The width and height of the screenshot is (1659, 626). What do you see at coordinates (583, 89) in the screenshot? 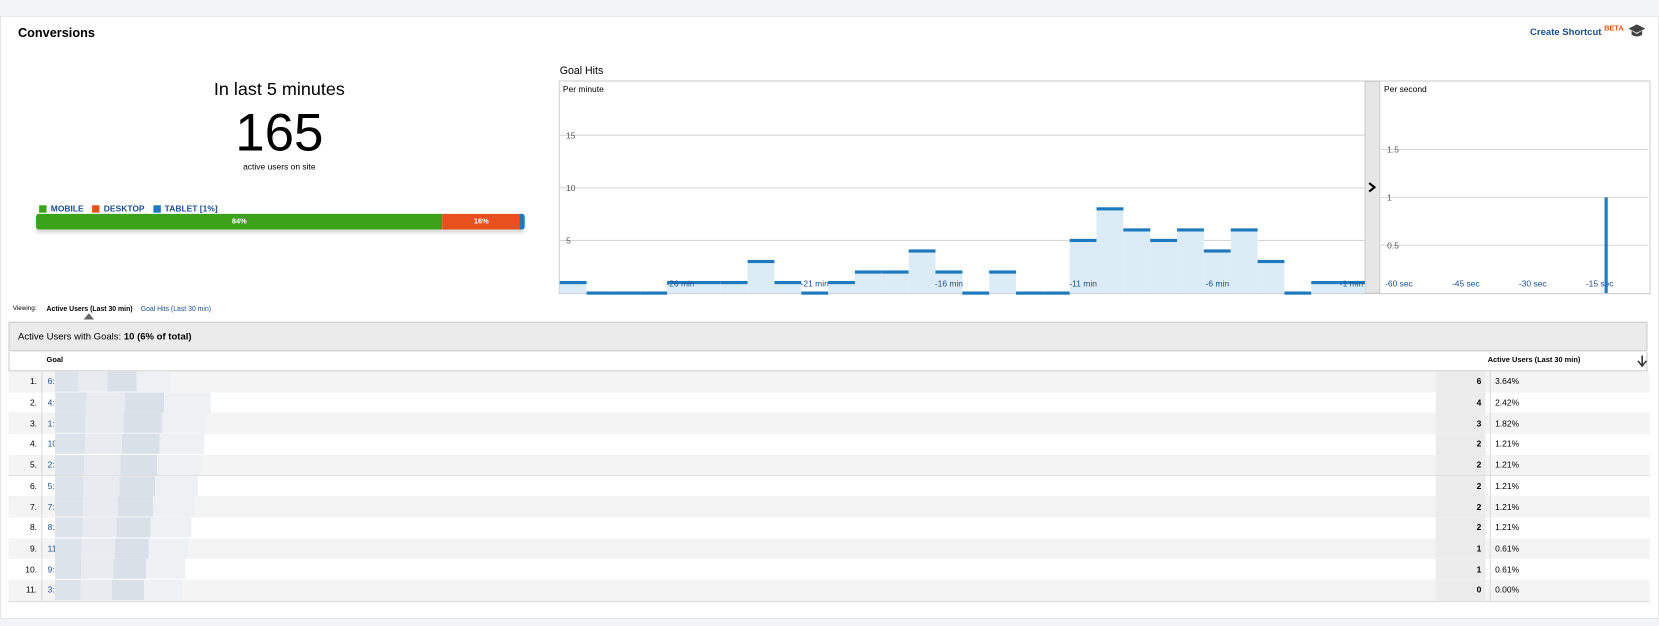
I see `panel-subtitle: Per minute` at bounding box center [583, 89].